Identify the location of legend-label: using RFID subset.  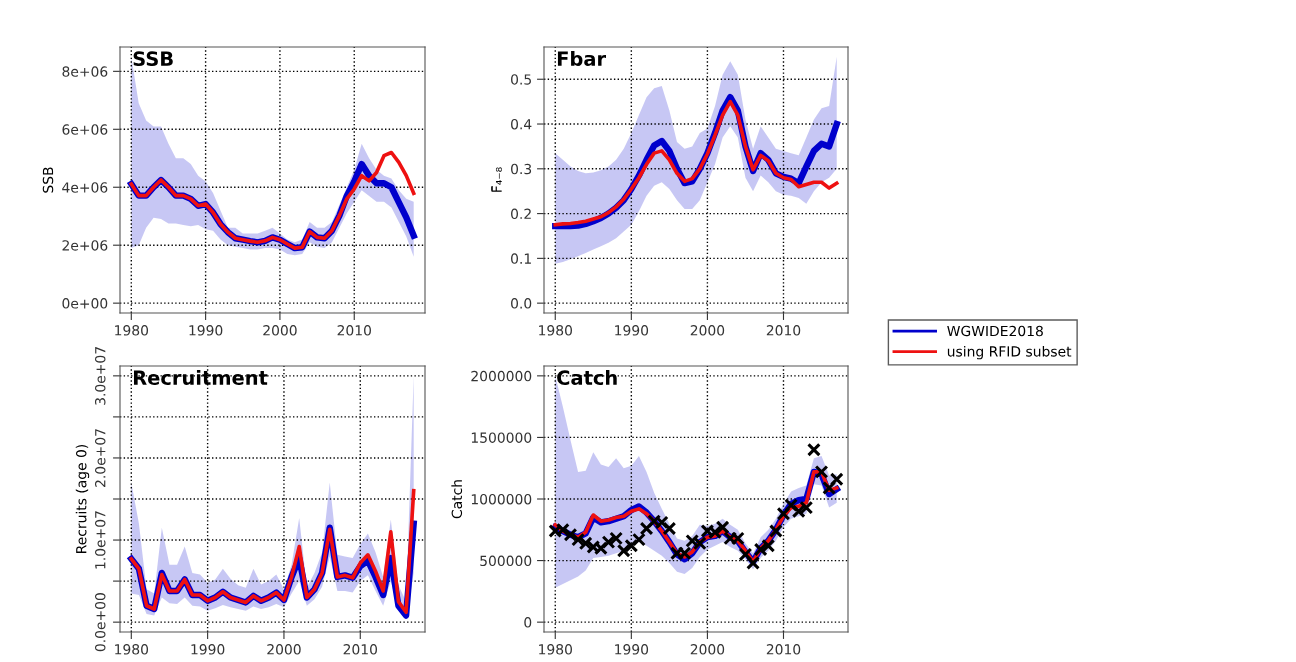
(1009, 352).